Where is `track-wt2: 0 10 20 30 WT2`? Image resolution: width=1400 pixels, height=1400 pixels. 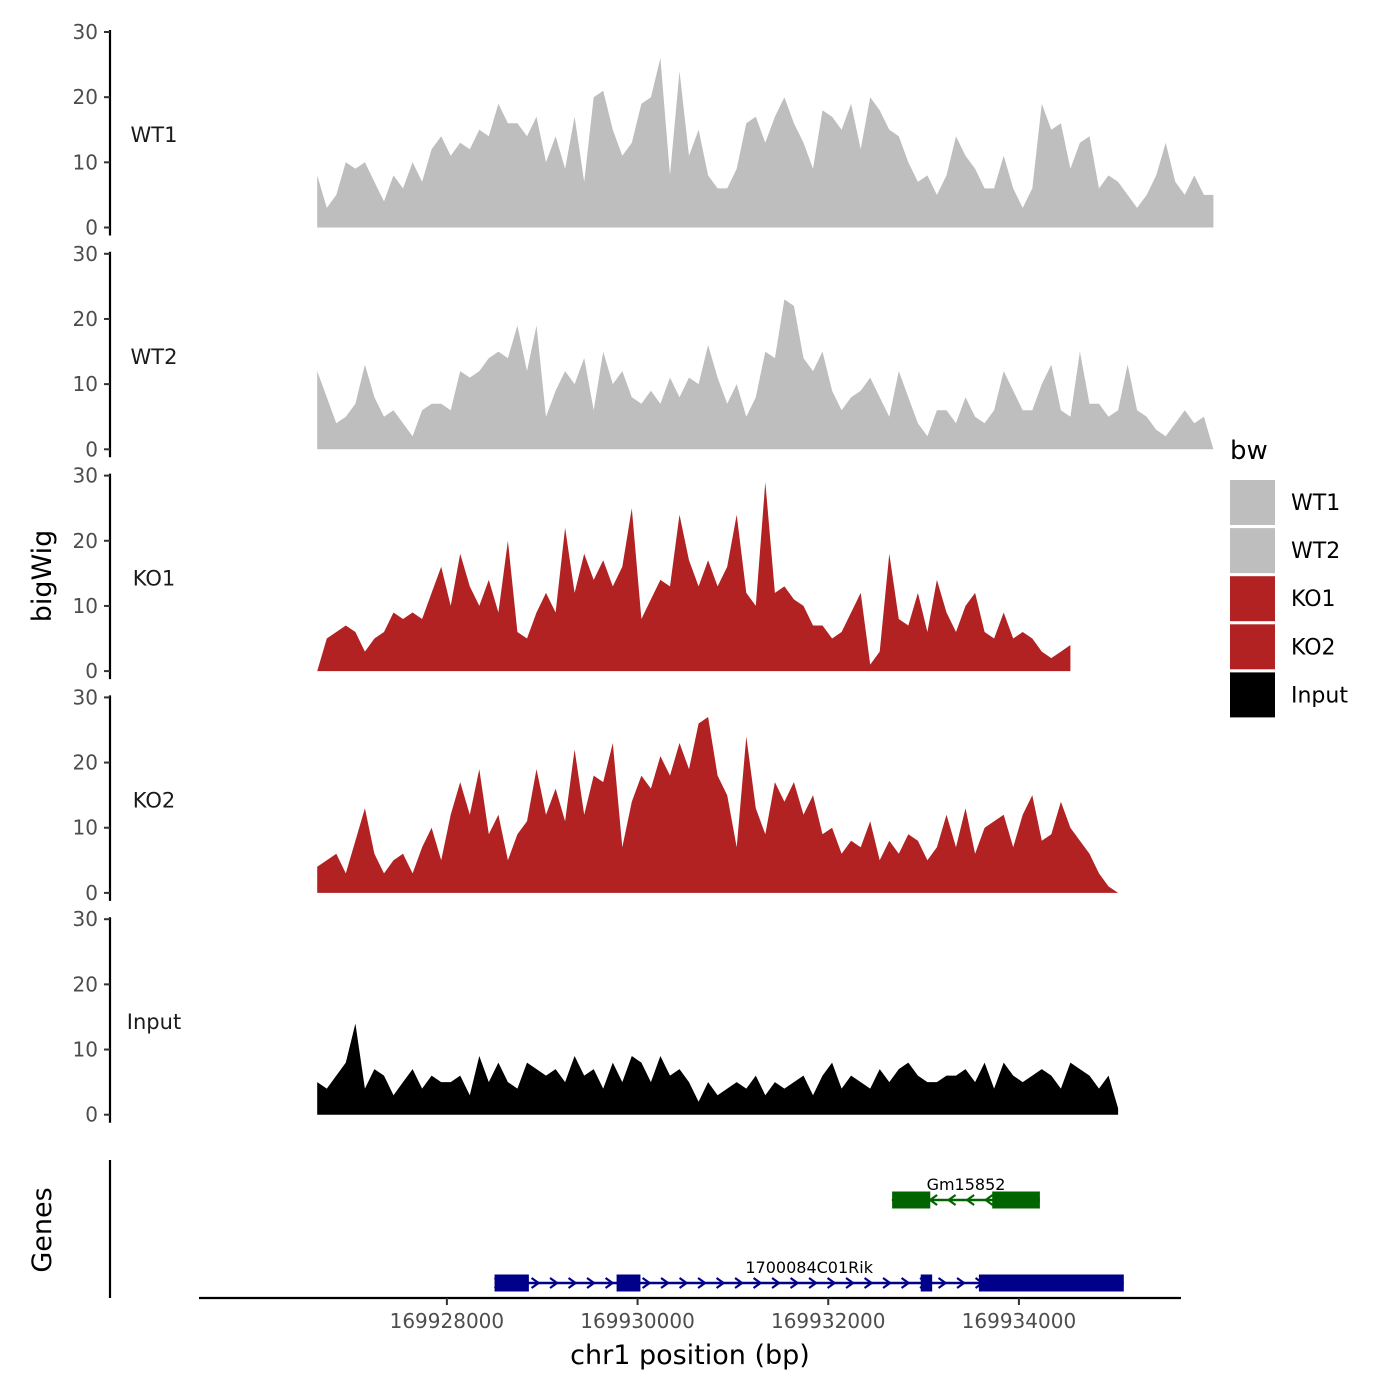
track-wt2: 0 10 20 30 WT2 is located at coordinates (643, 351).